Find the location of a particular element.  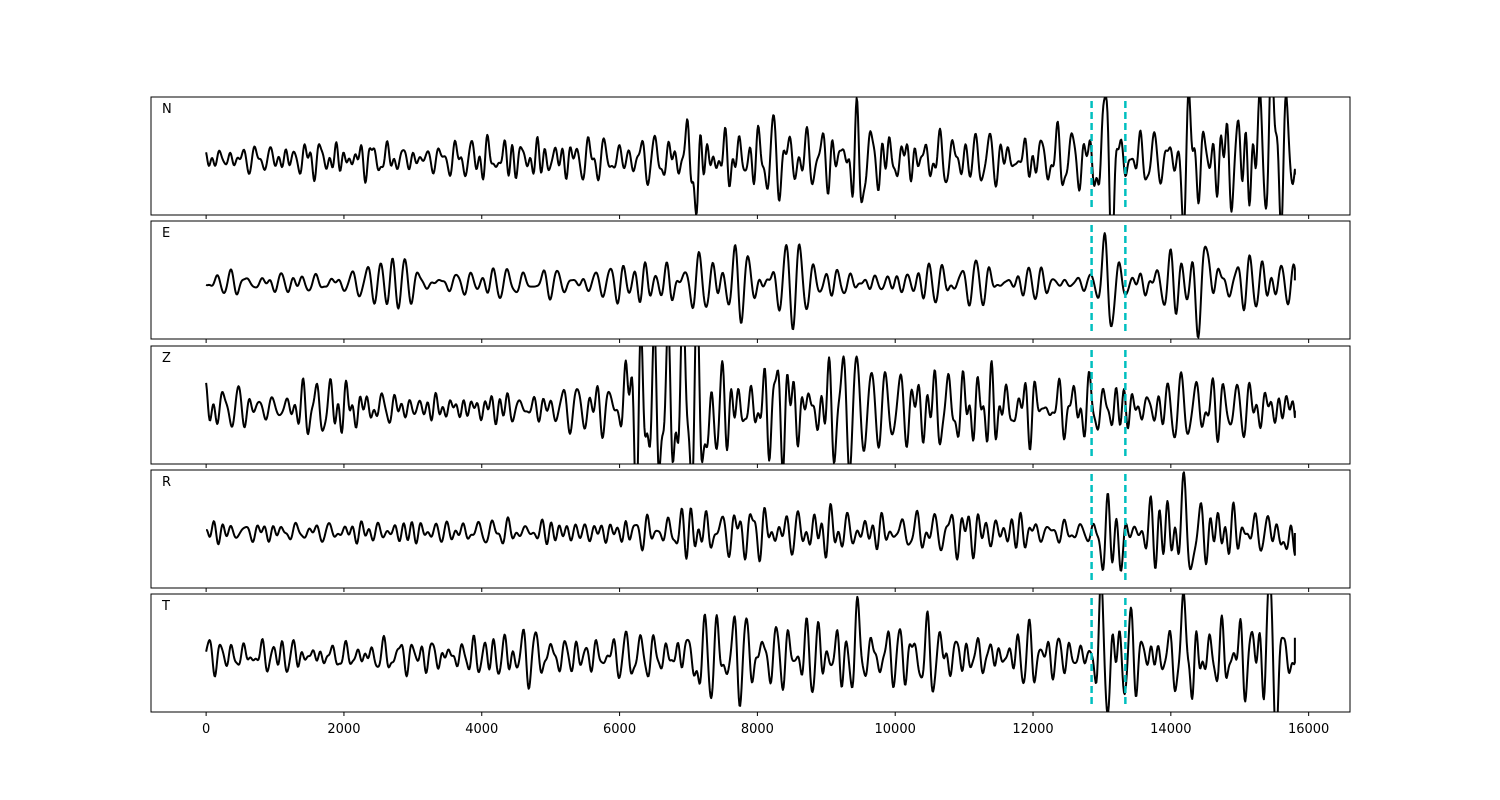

panel-z: Z is located at coordinates (750, 406).